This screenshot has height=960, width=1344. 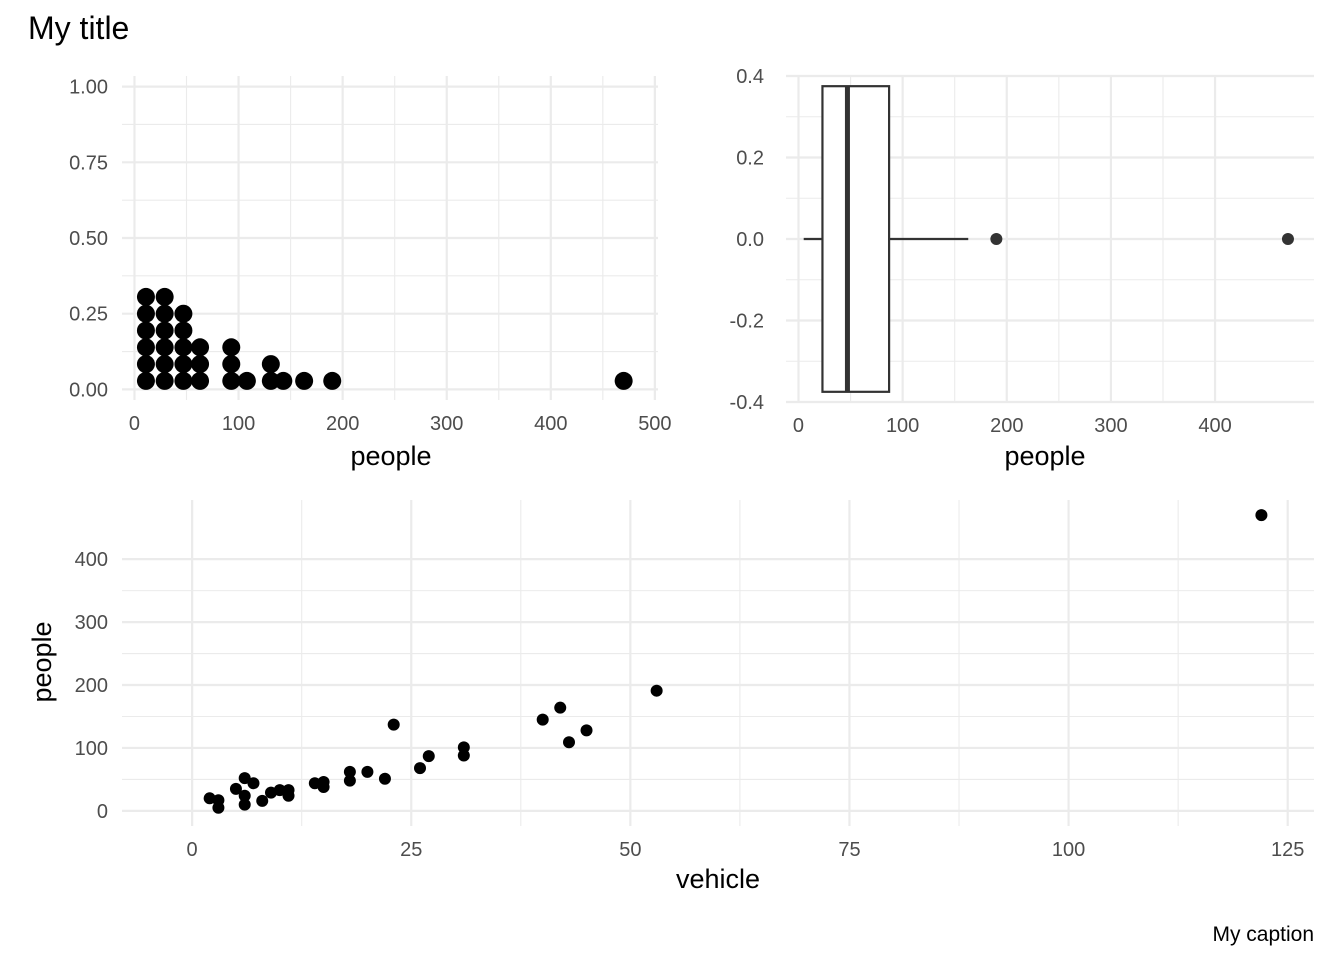 I want to click on boxplot-marks, so click(x=1048, y=239).